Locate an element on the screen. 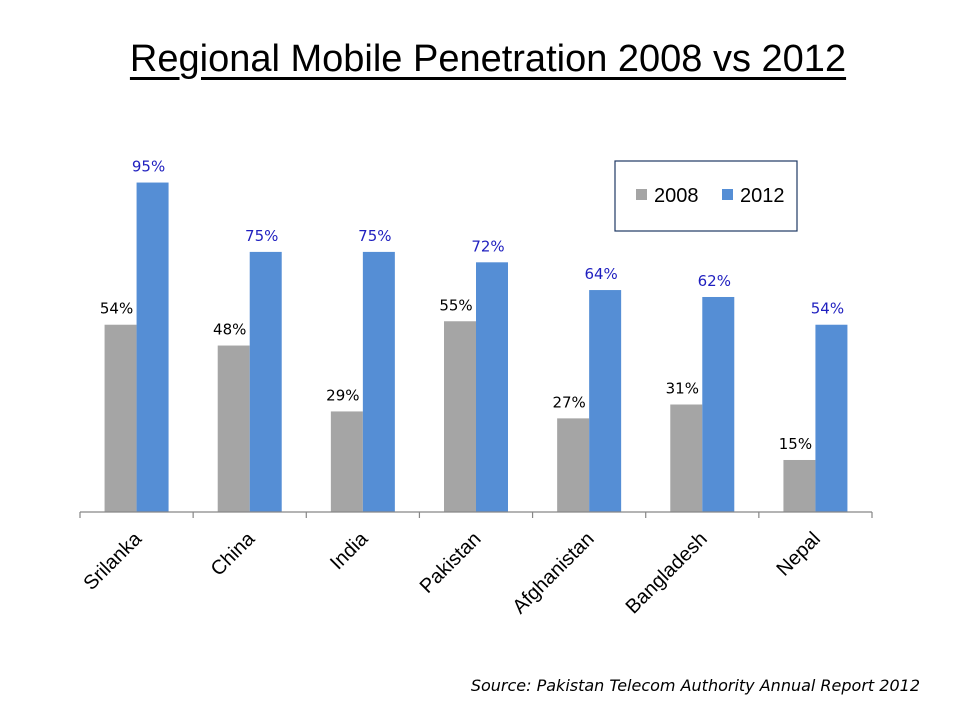 This screenshot has width=960, height=720. bar-2008-srilanka is located at coordinates (120, 418).